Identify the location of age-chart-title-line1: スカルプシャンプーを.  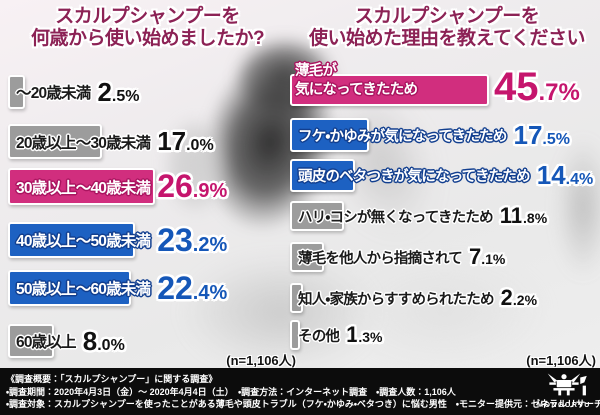
(147, 16).